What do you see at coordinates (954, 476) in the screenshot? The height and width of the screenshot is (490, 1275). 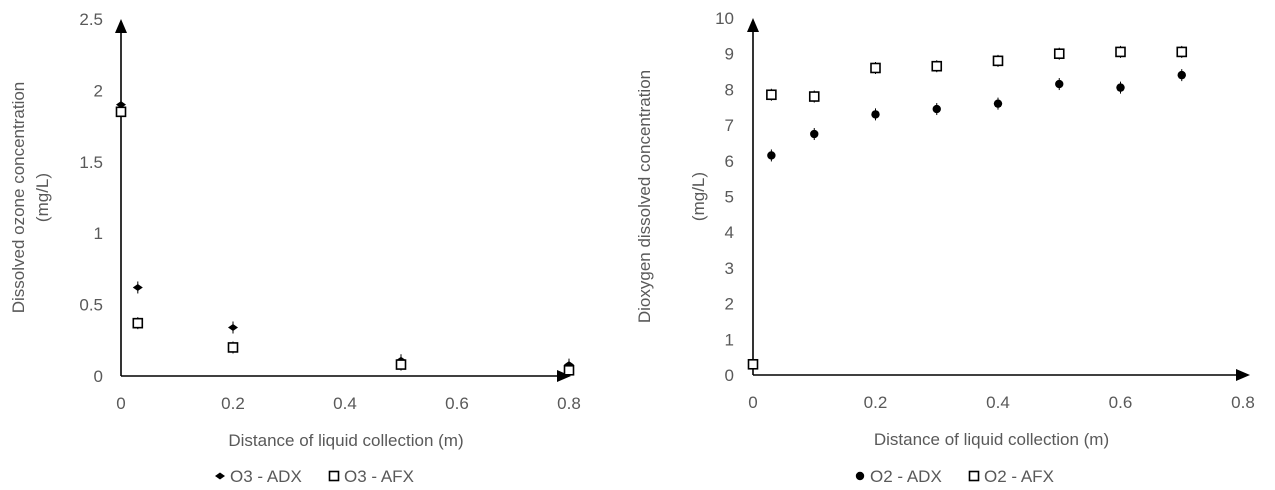 I see `legend: O2 - ADX O2 - AFX` at bounding box center [954, 476].